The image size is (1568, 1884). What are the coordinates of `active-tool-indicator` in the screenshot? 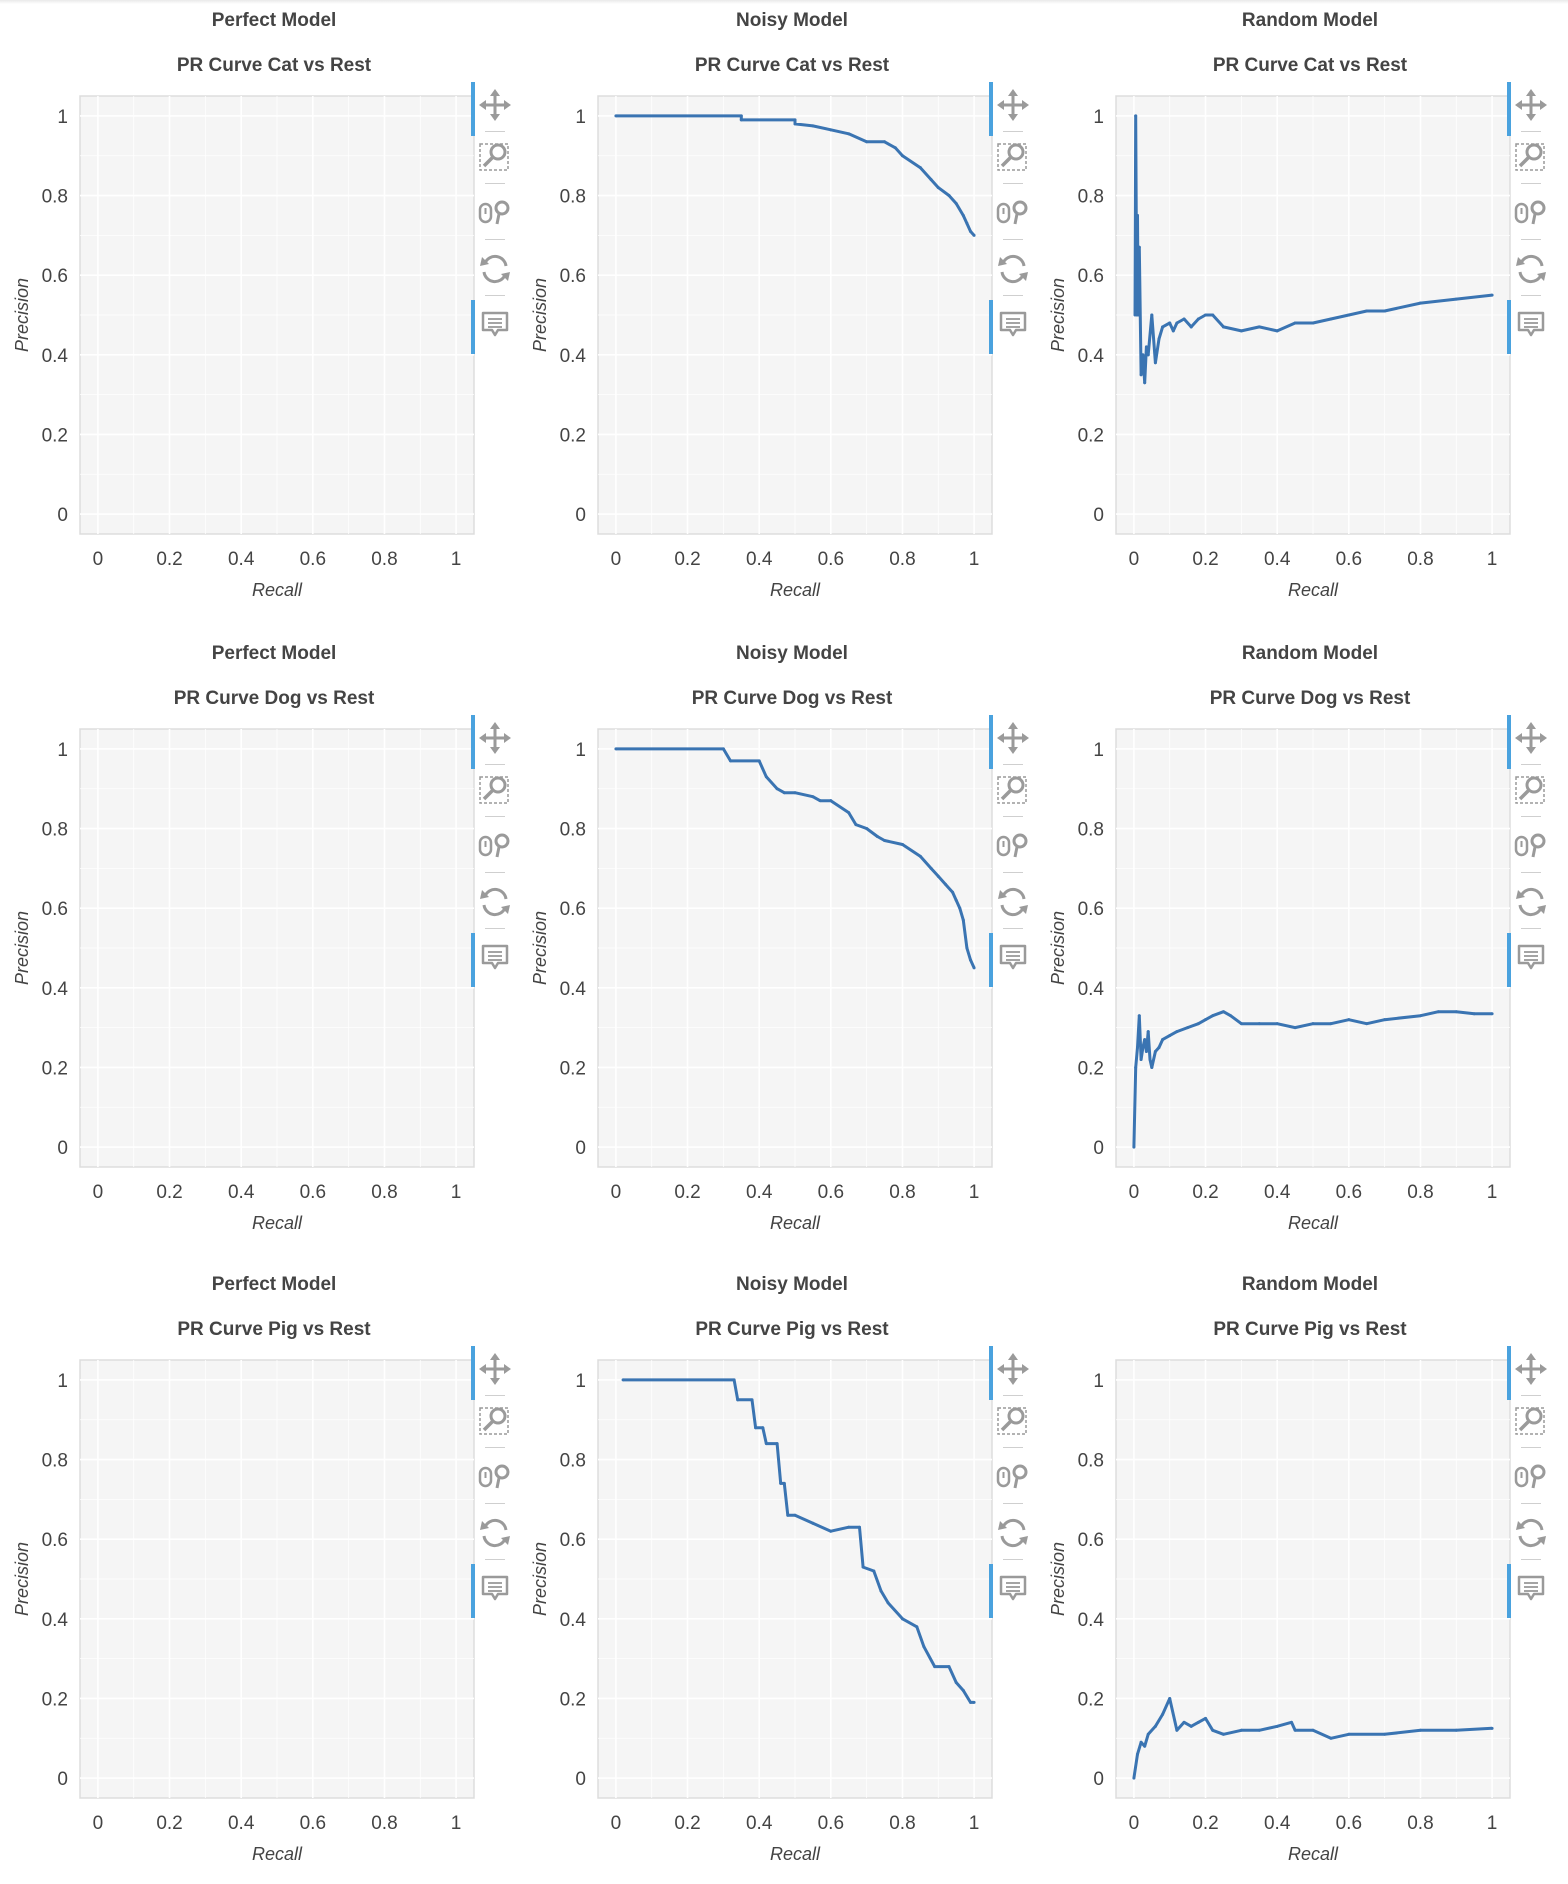 It's located at (991, 109).